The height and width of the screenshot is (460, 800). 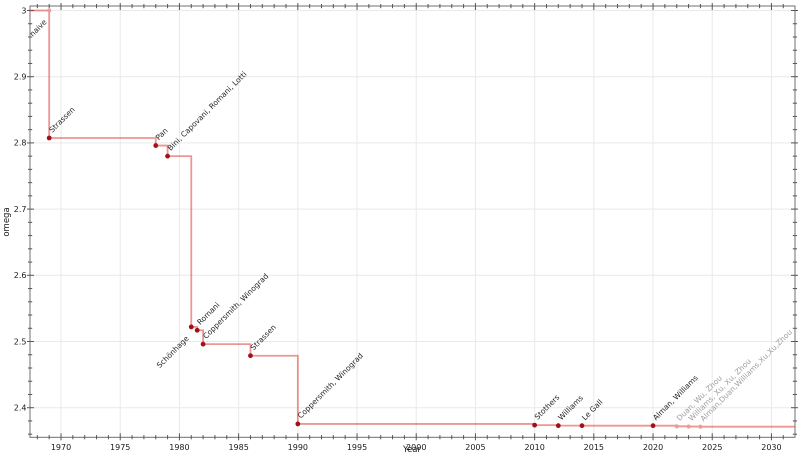 What do you see at coordinates (534, 447) in the screenshot?
I see `x-tick-label: 2010` at bounding box center [534, 447].